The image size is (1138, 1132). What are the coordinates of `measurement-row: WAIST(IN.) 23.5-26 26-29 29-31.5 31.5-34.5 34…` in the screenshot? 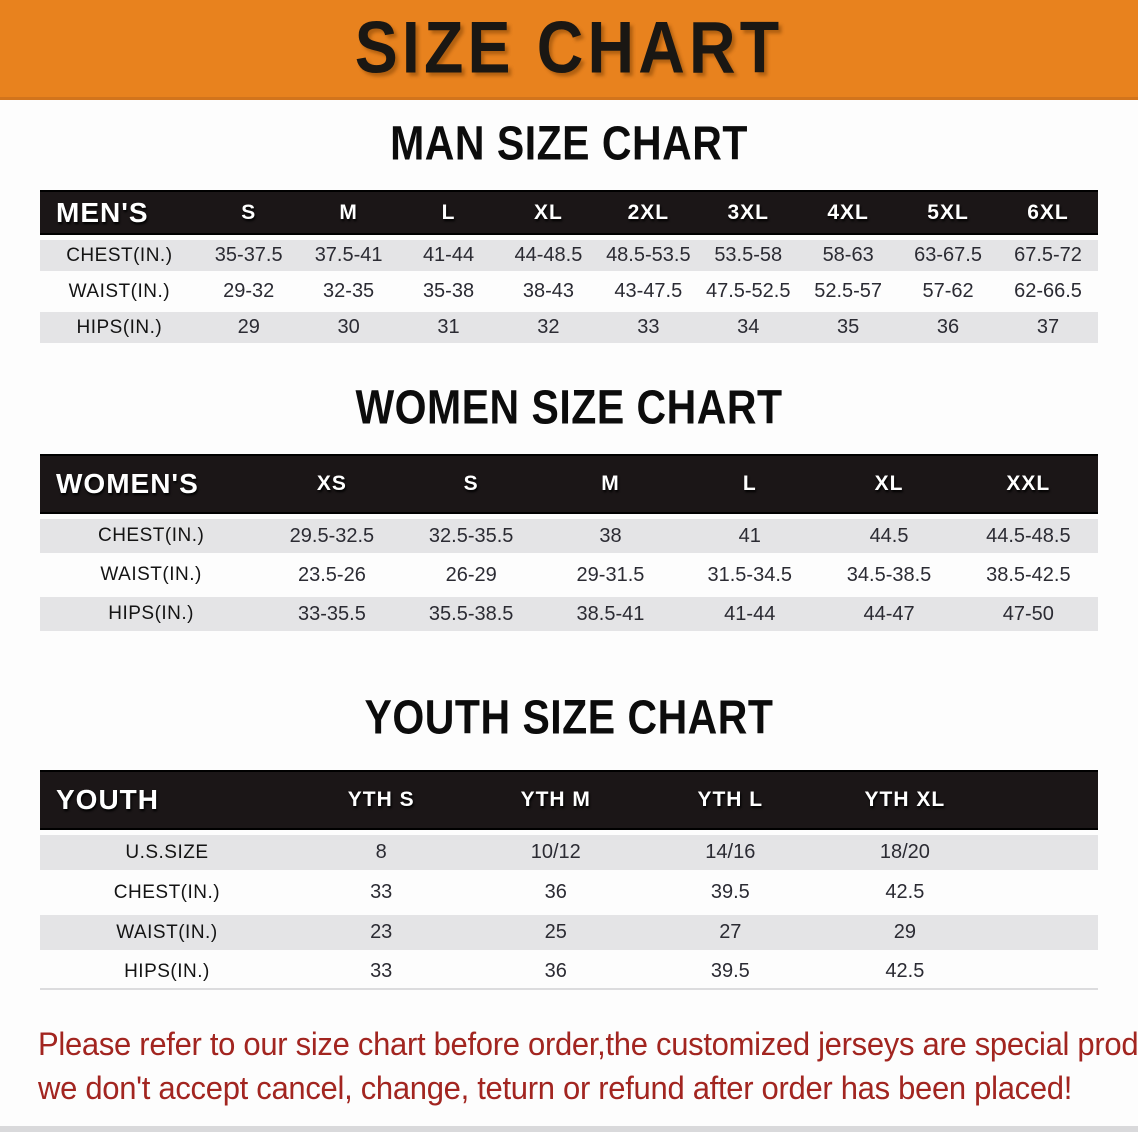 It's located at (569, 575).